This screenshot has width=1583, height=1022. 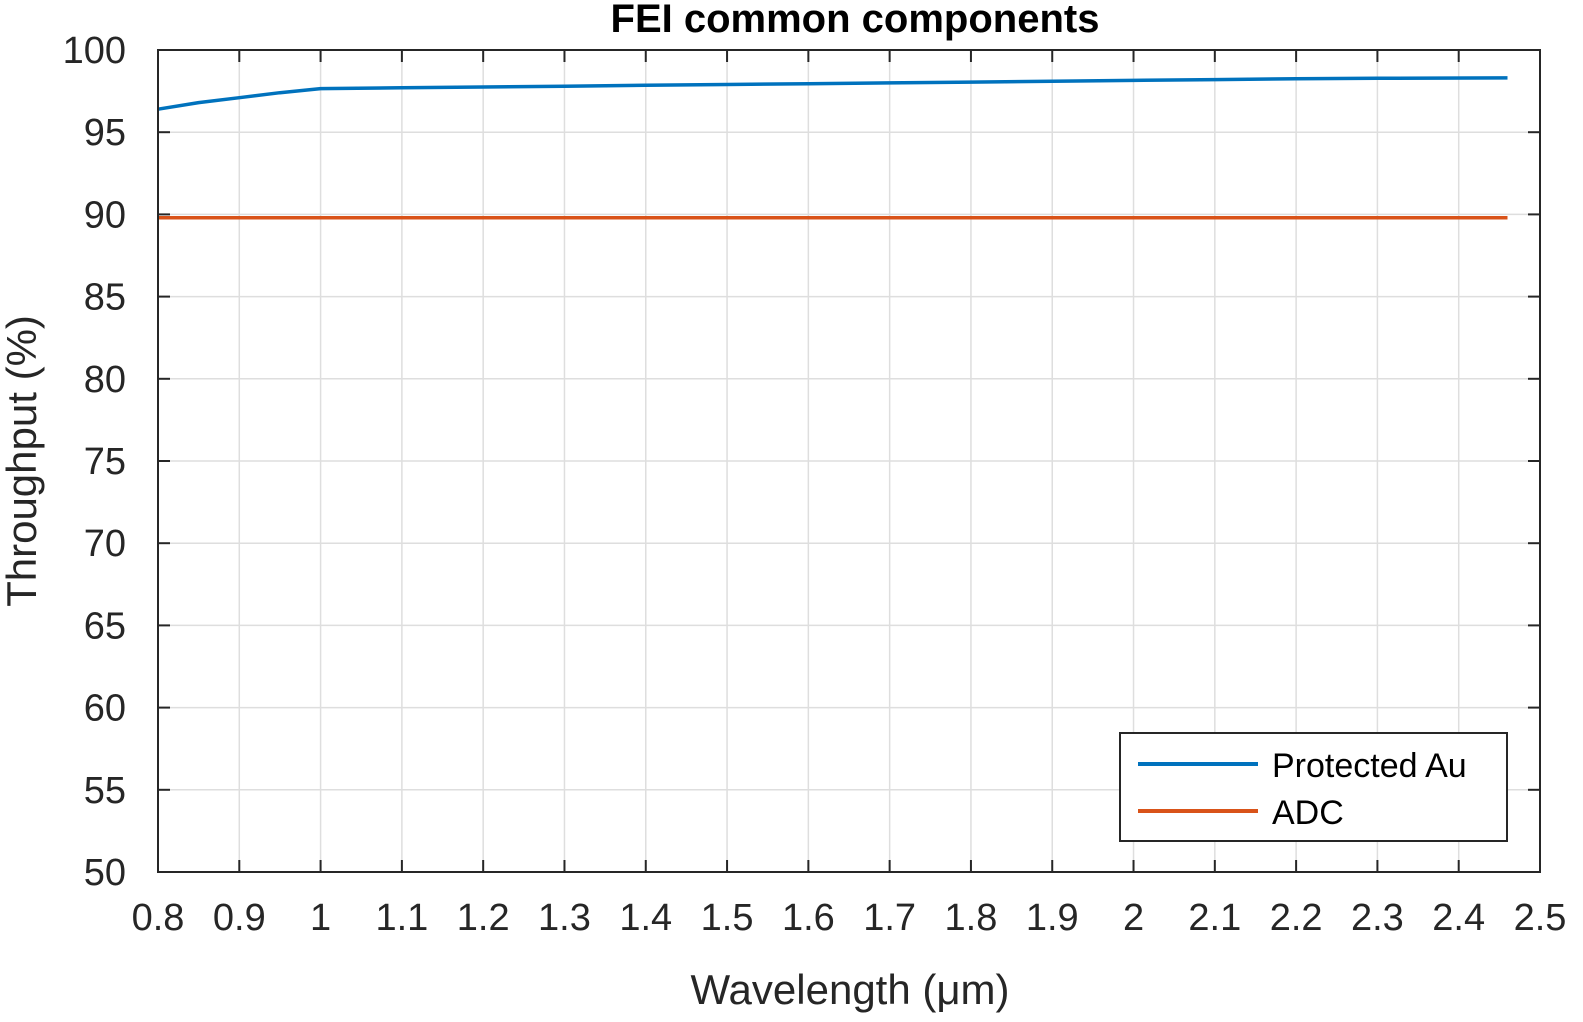 I want to click on y-tick-label: 95, so click(x=105, y=133).